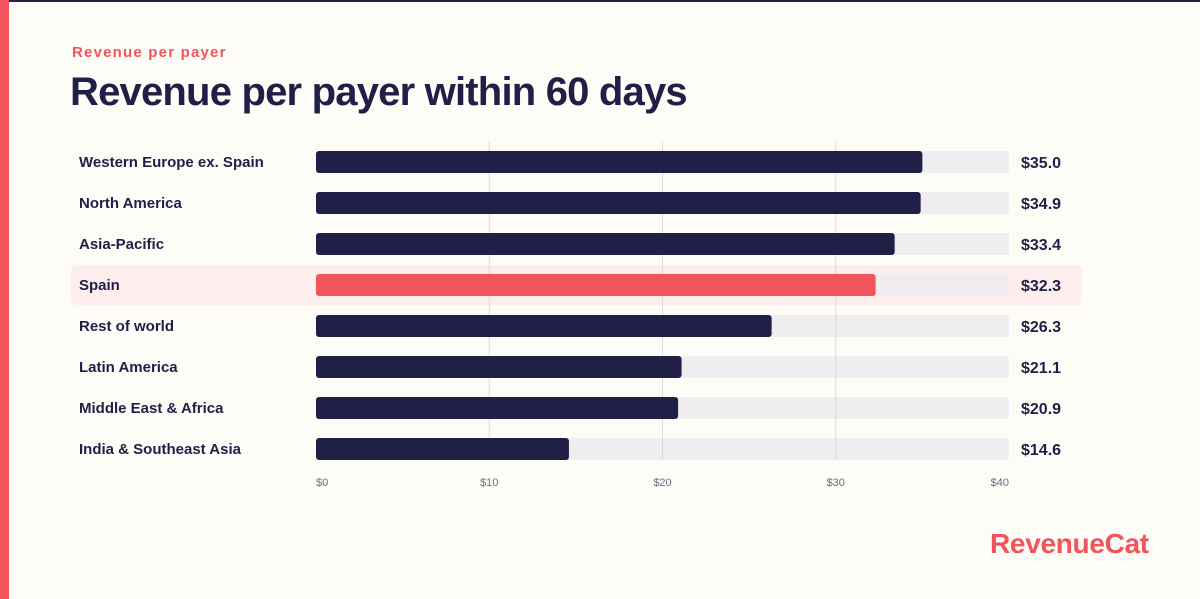 This screenshot has height=599, width=1200. What do you see at coordinates (99, 285) in the screenshot?
I see `category-label: Spain` at bounding box center [99, 285].